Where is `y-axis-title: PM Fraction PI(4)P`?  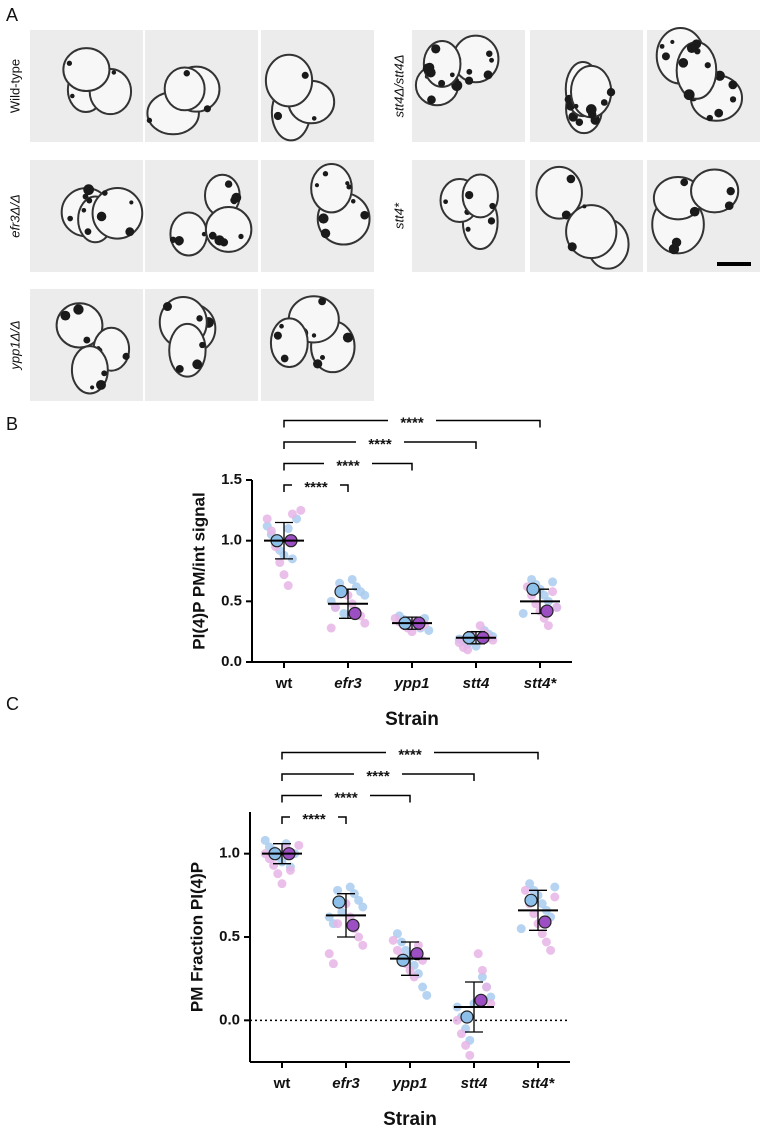
y-axis-title: PM Fraction PI(4)P is located at coordinates (196, 937).